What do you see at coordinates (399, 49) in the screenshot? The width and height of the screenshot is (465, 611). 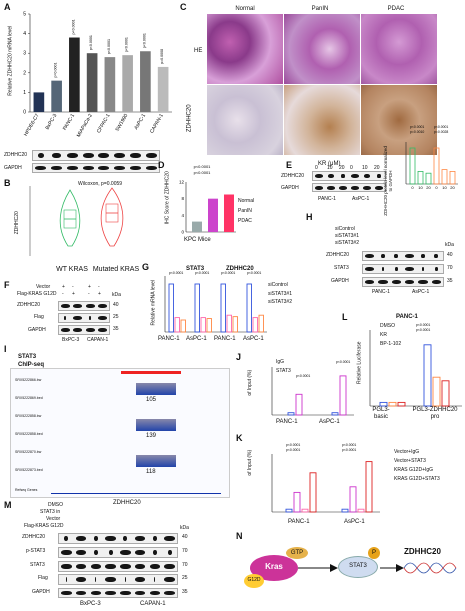 I see `histology-he-pdac` at bounding box center [399, 49].